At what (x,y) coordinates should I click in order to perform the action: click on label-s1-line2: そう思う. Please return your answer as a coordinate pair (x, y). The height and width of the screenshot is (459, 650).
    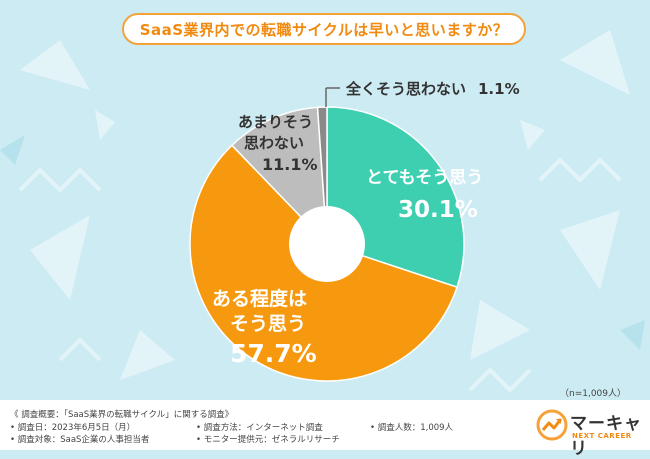
    Looking at the image, I should click on (268, 324).